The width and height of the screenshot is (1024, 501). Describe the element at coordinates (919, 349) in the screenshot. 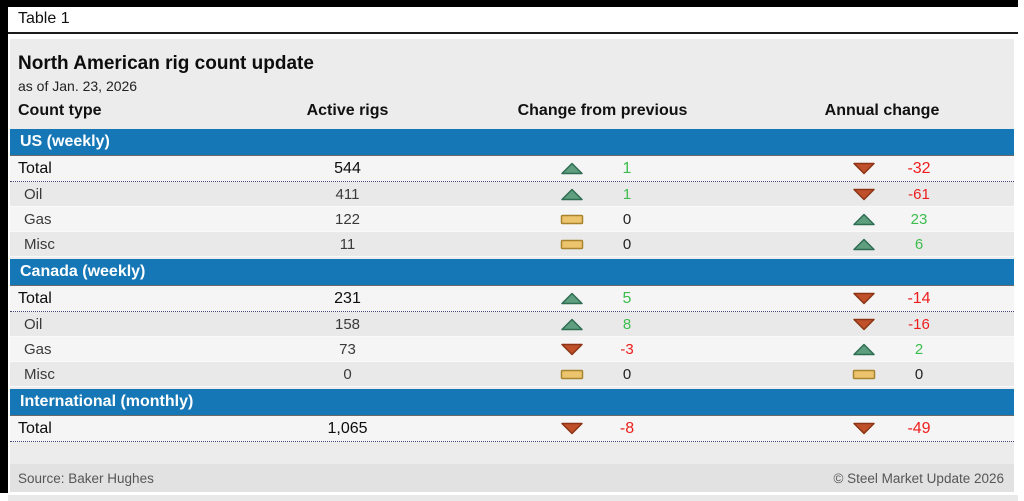

I see `annual-change-value: 2` at that location.